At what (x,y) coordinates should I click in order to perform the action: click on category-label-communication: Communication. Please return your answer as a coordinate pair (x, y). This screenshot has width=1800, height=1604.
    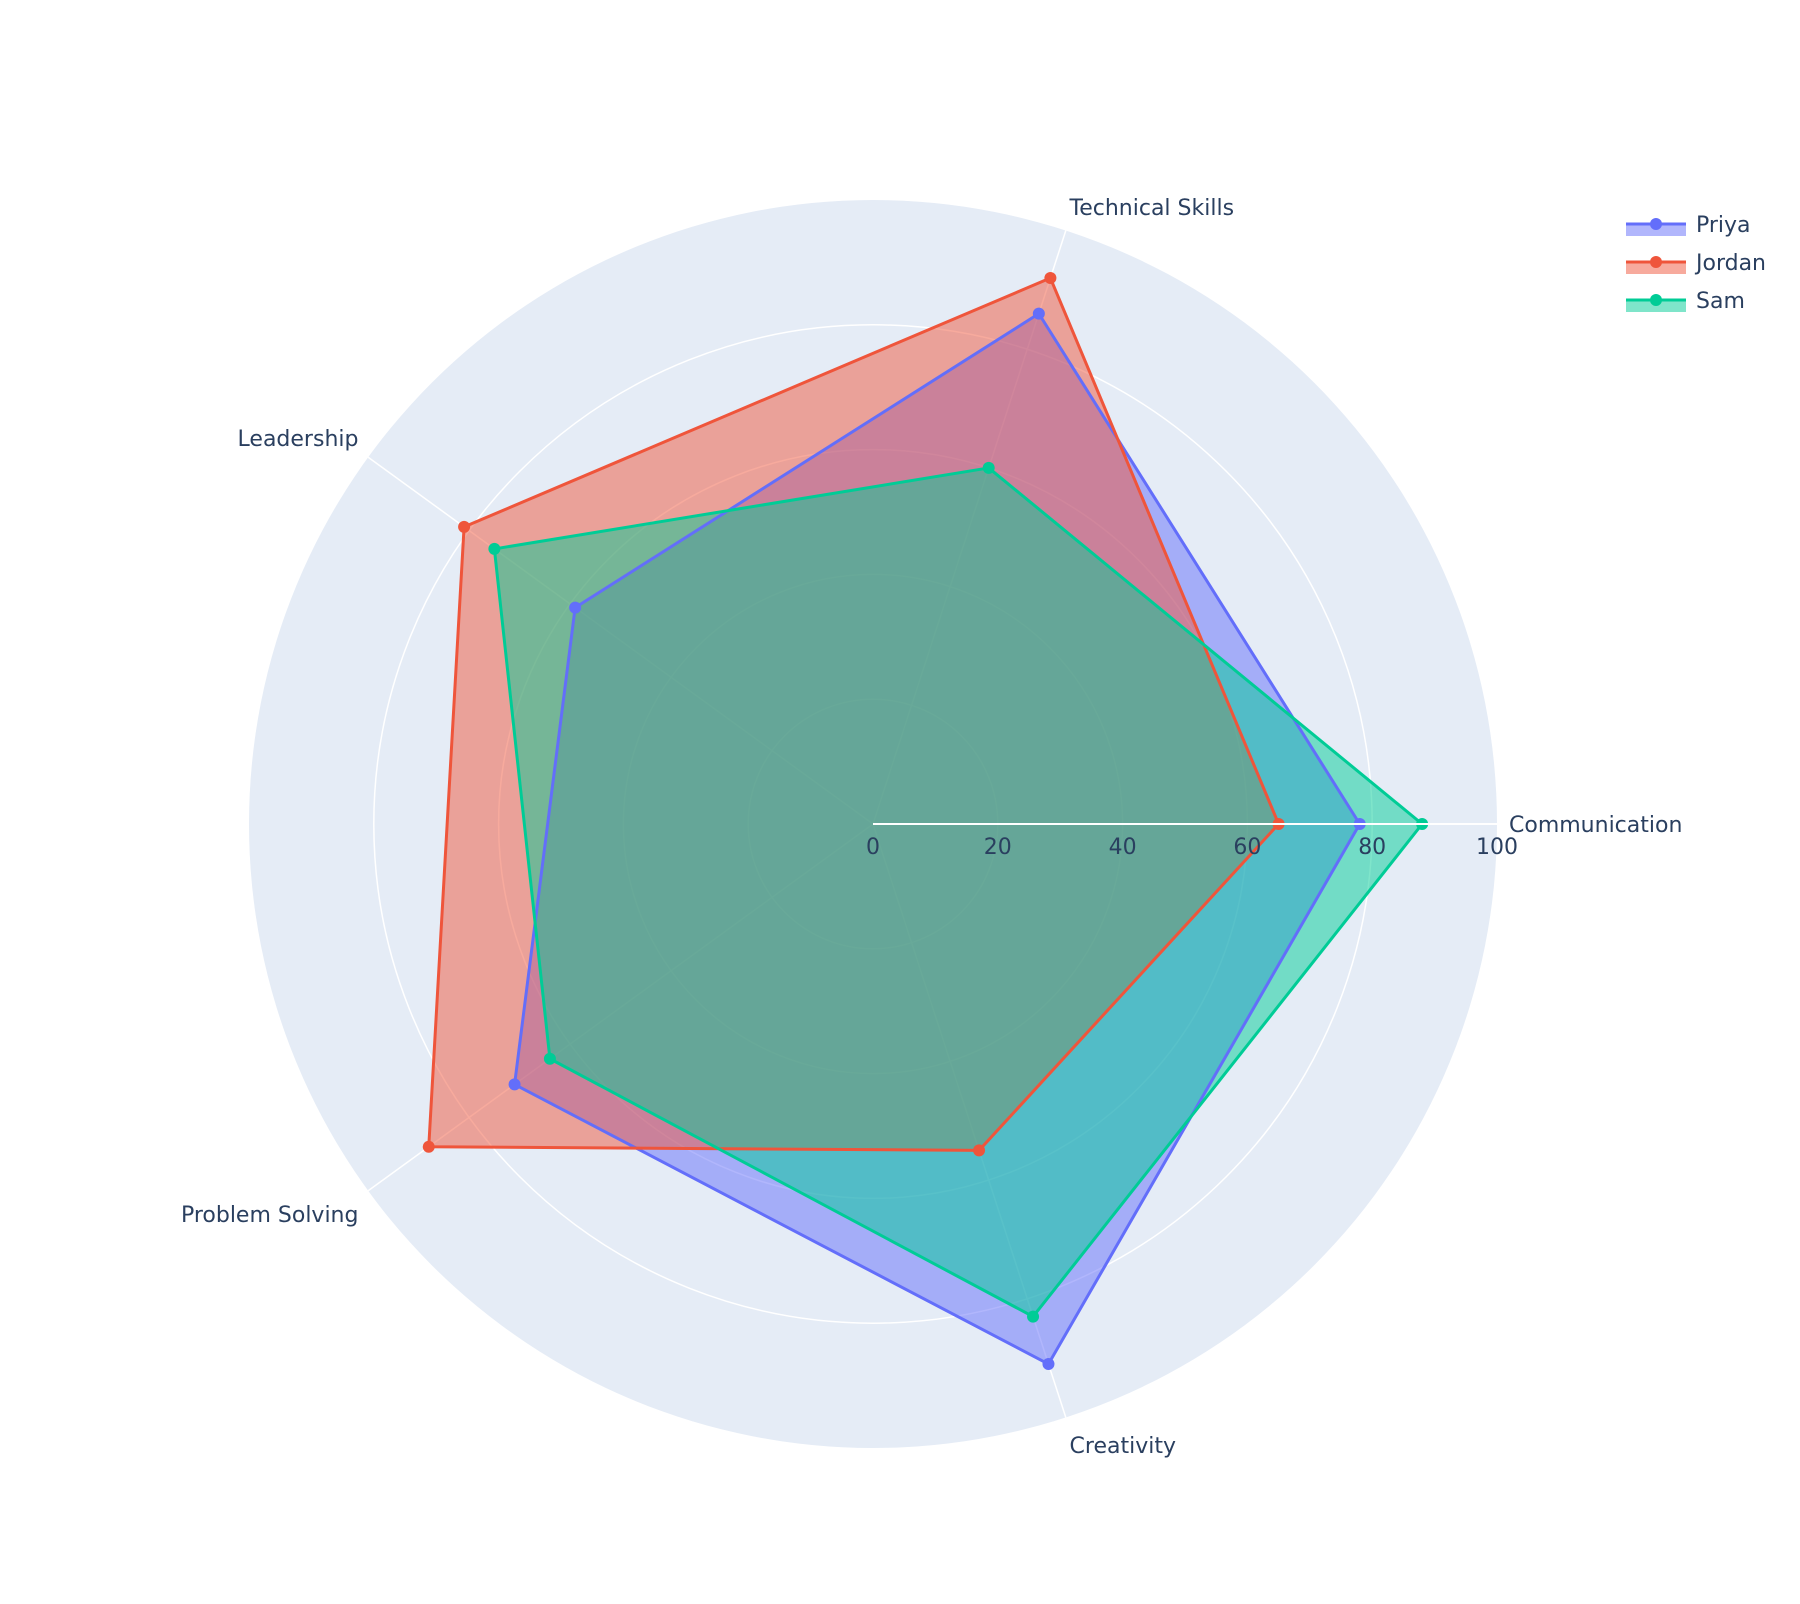
    Looking at the image, I should click on (1595, 825).